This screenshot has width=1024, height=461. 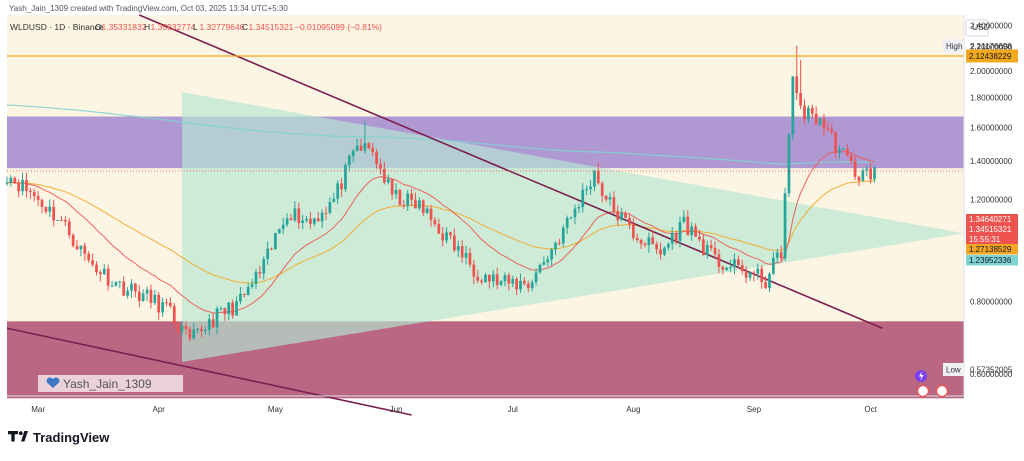 What do you see at coordinates (991, 127) in the screenshot?
I see `y-tick-label: 1.60000000` at bounding box center [991, 127].